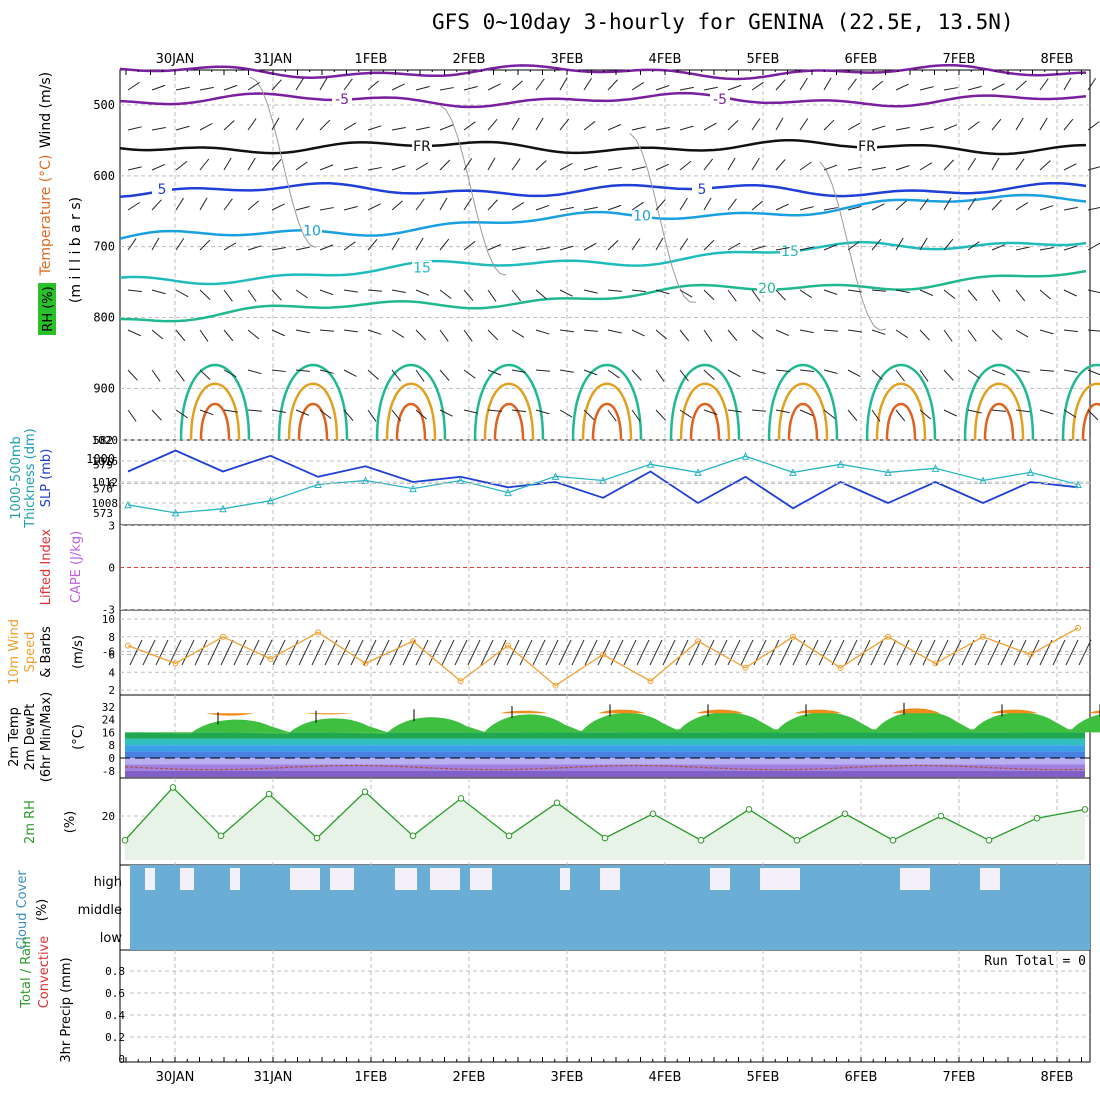 The width and height of the screenshot is (1100, 1100). I want to click on cloud-cover-panel: high middle low Cloud Cover (%), so click(552, 907).